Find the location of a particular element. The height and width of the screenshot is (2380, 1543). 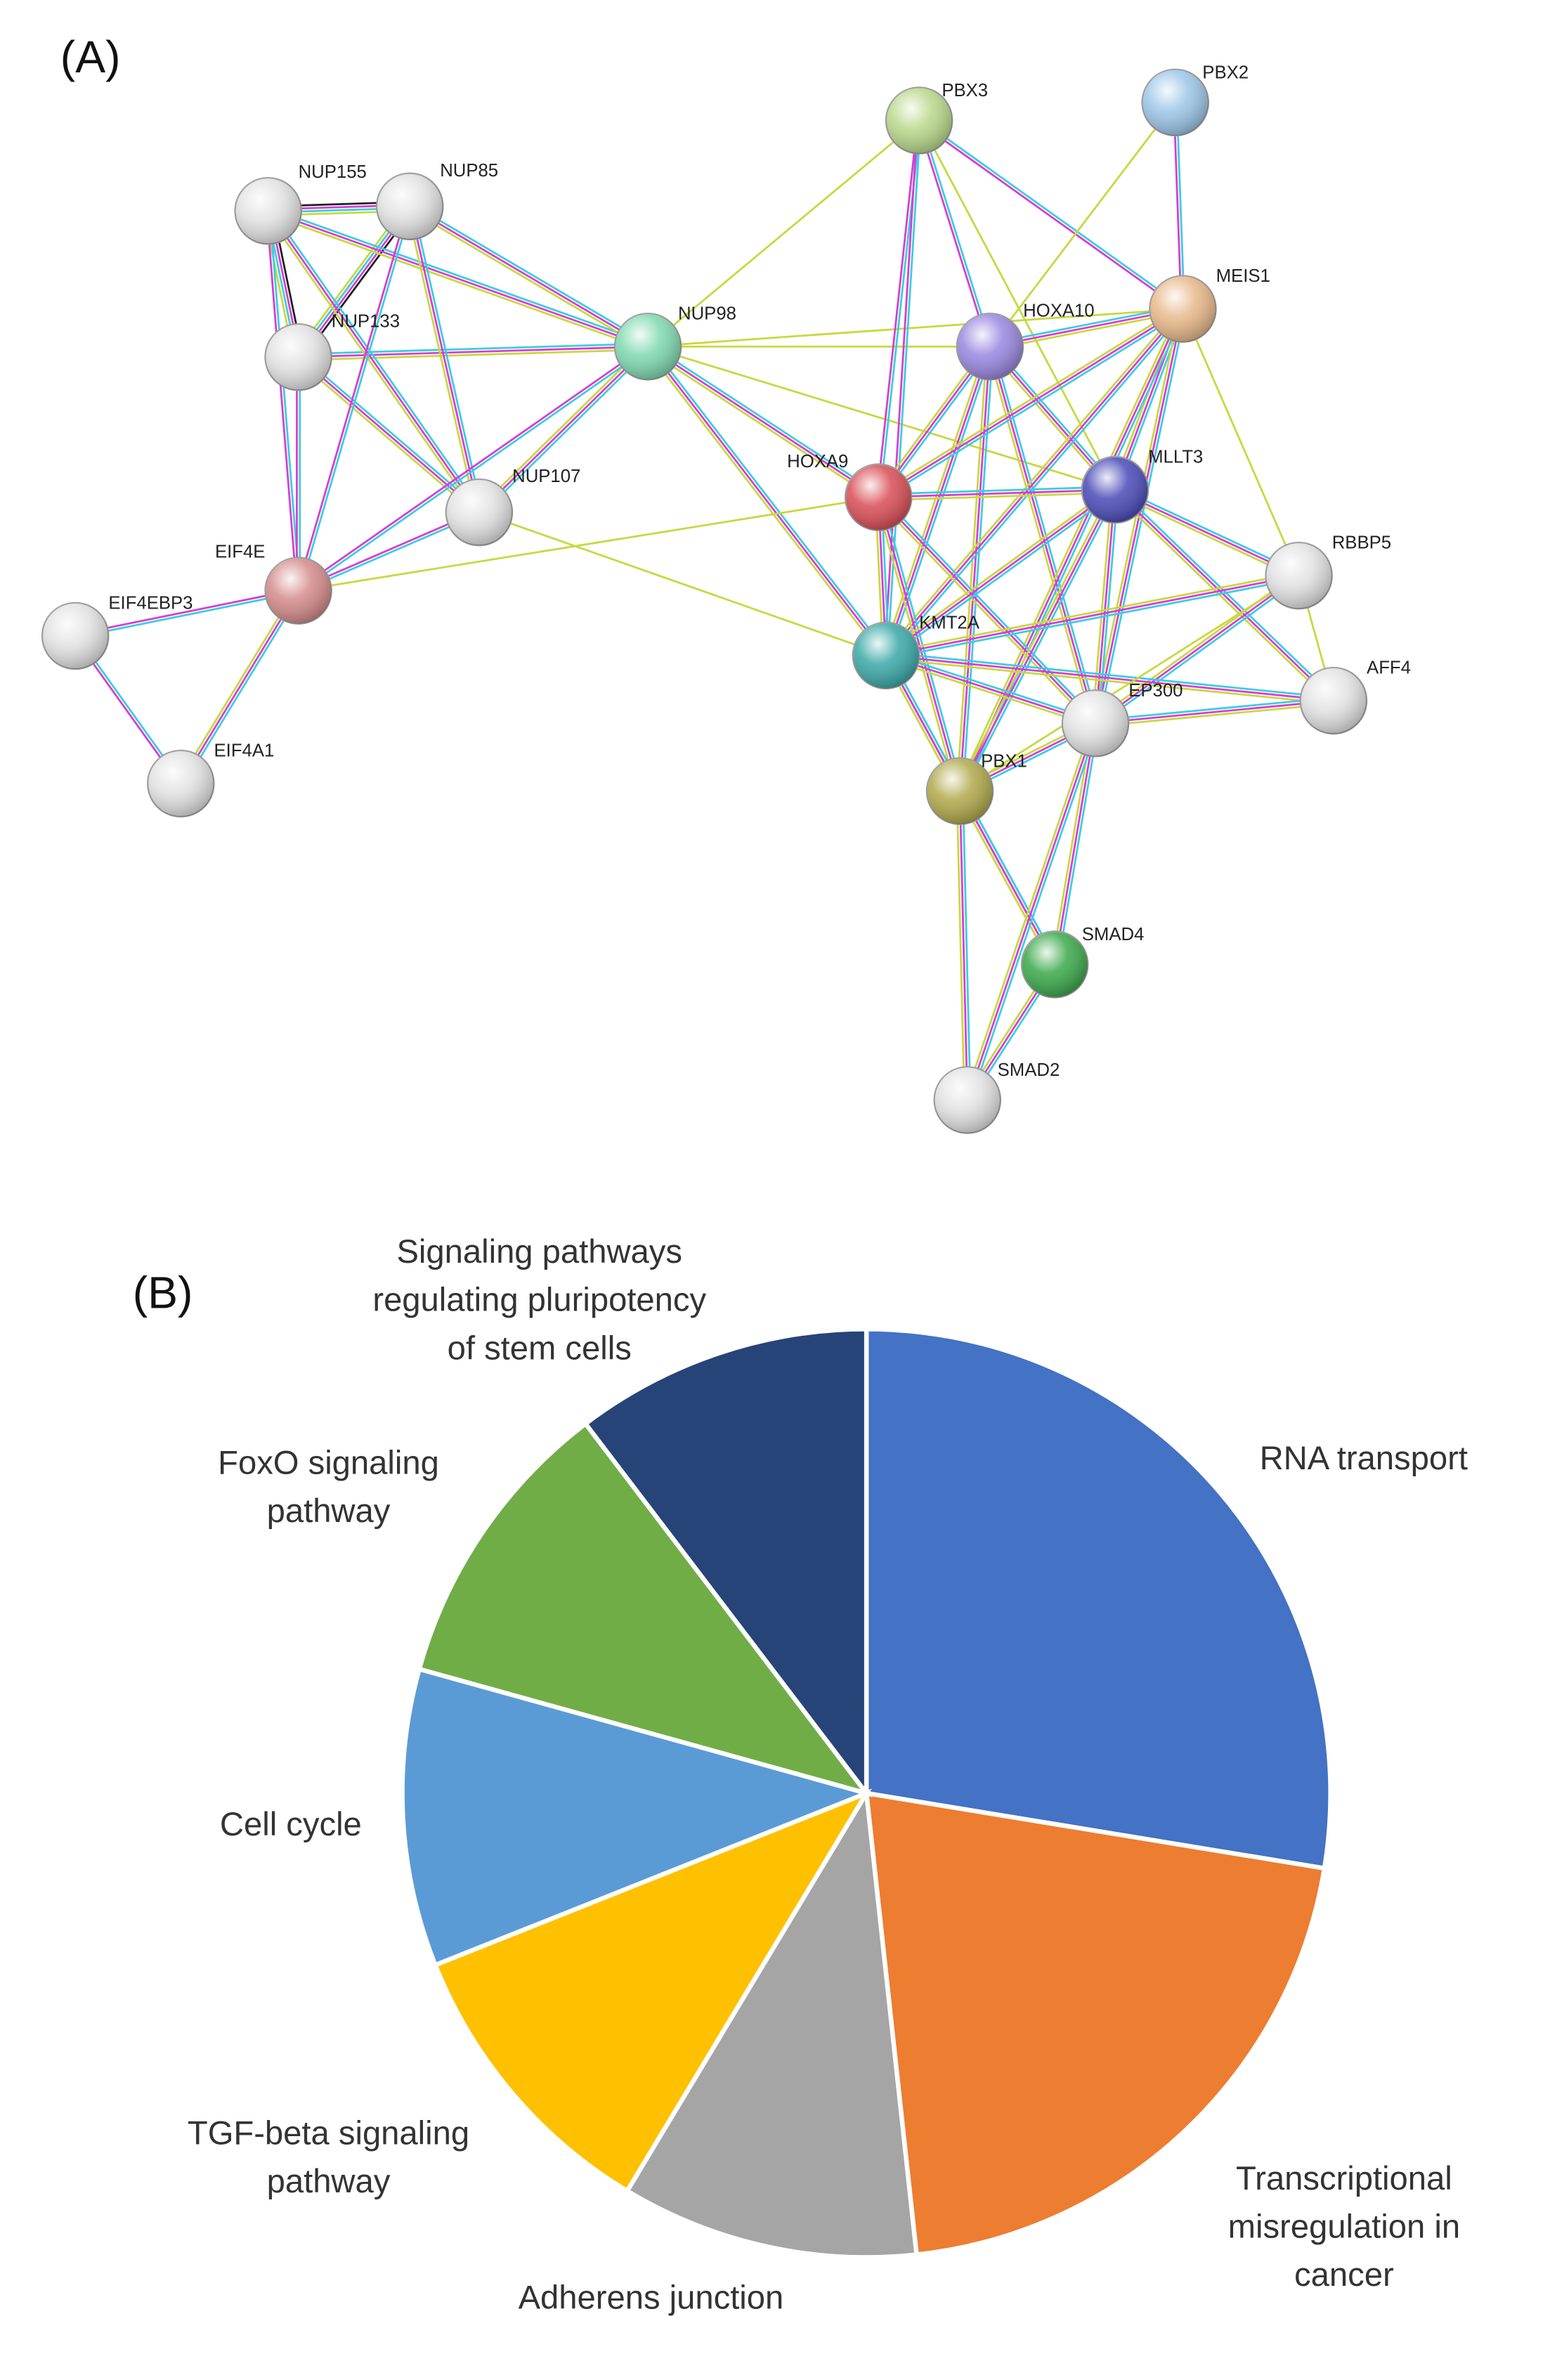

slice-label: TGF-beta signaling pathway is located at coordinates (328, 2157).